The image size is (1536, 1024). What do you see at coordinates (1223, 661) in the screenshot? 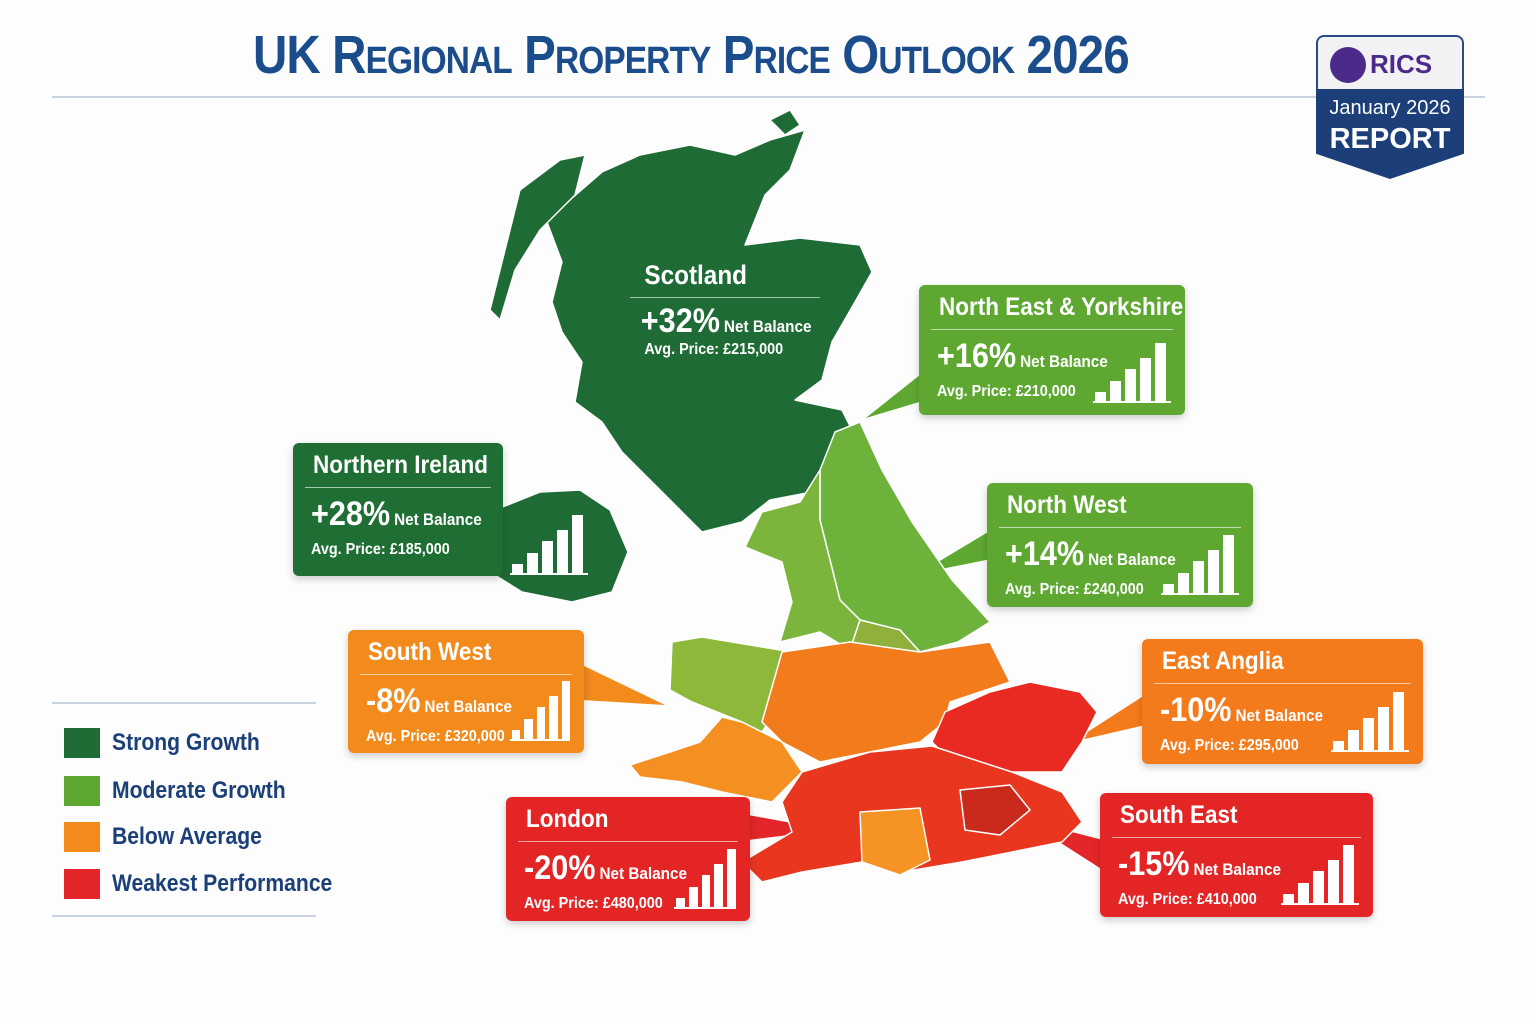
I see `region-name: East Anglia` at bounding box center [1223, 661].